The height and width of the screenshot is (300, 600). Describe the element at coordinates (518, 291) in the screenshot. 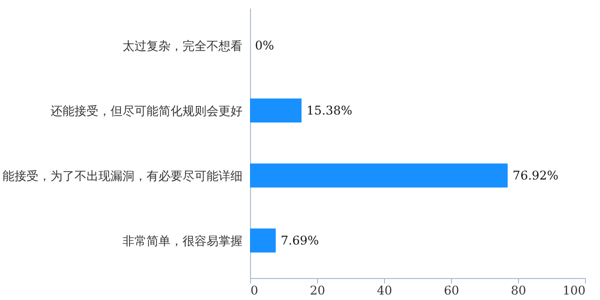

I see `x-tick-label: 80` at that location.